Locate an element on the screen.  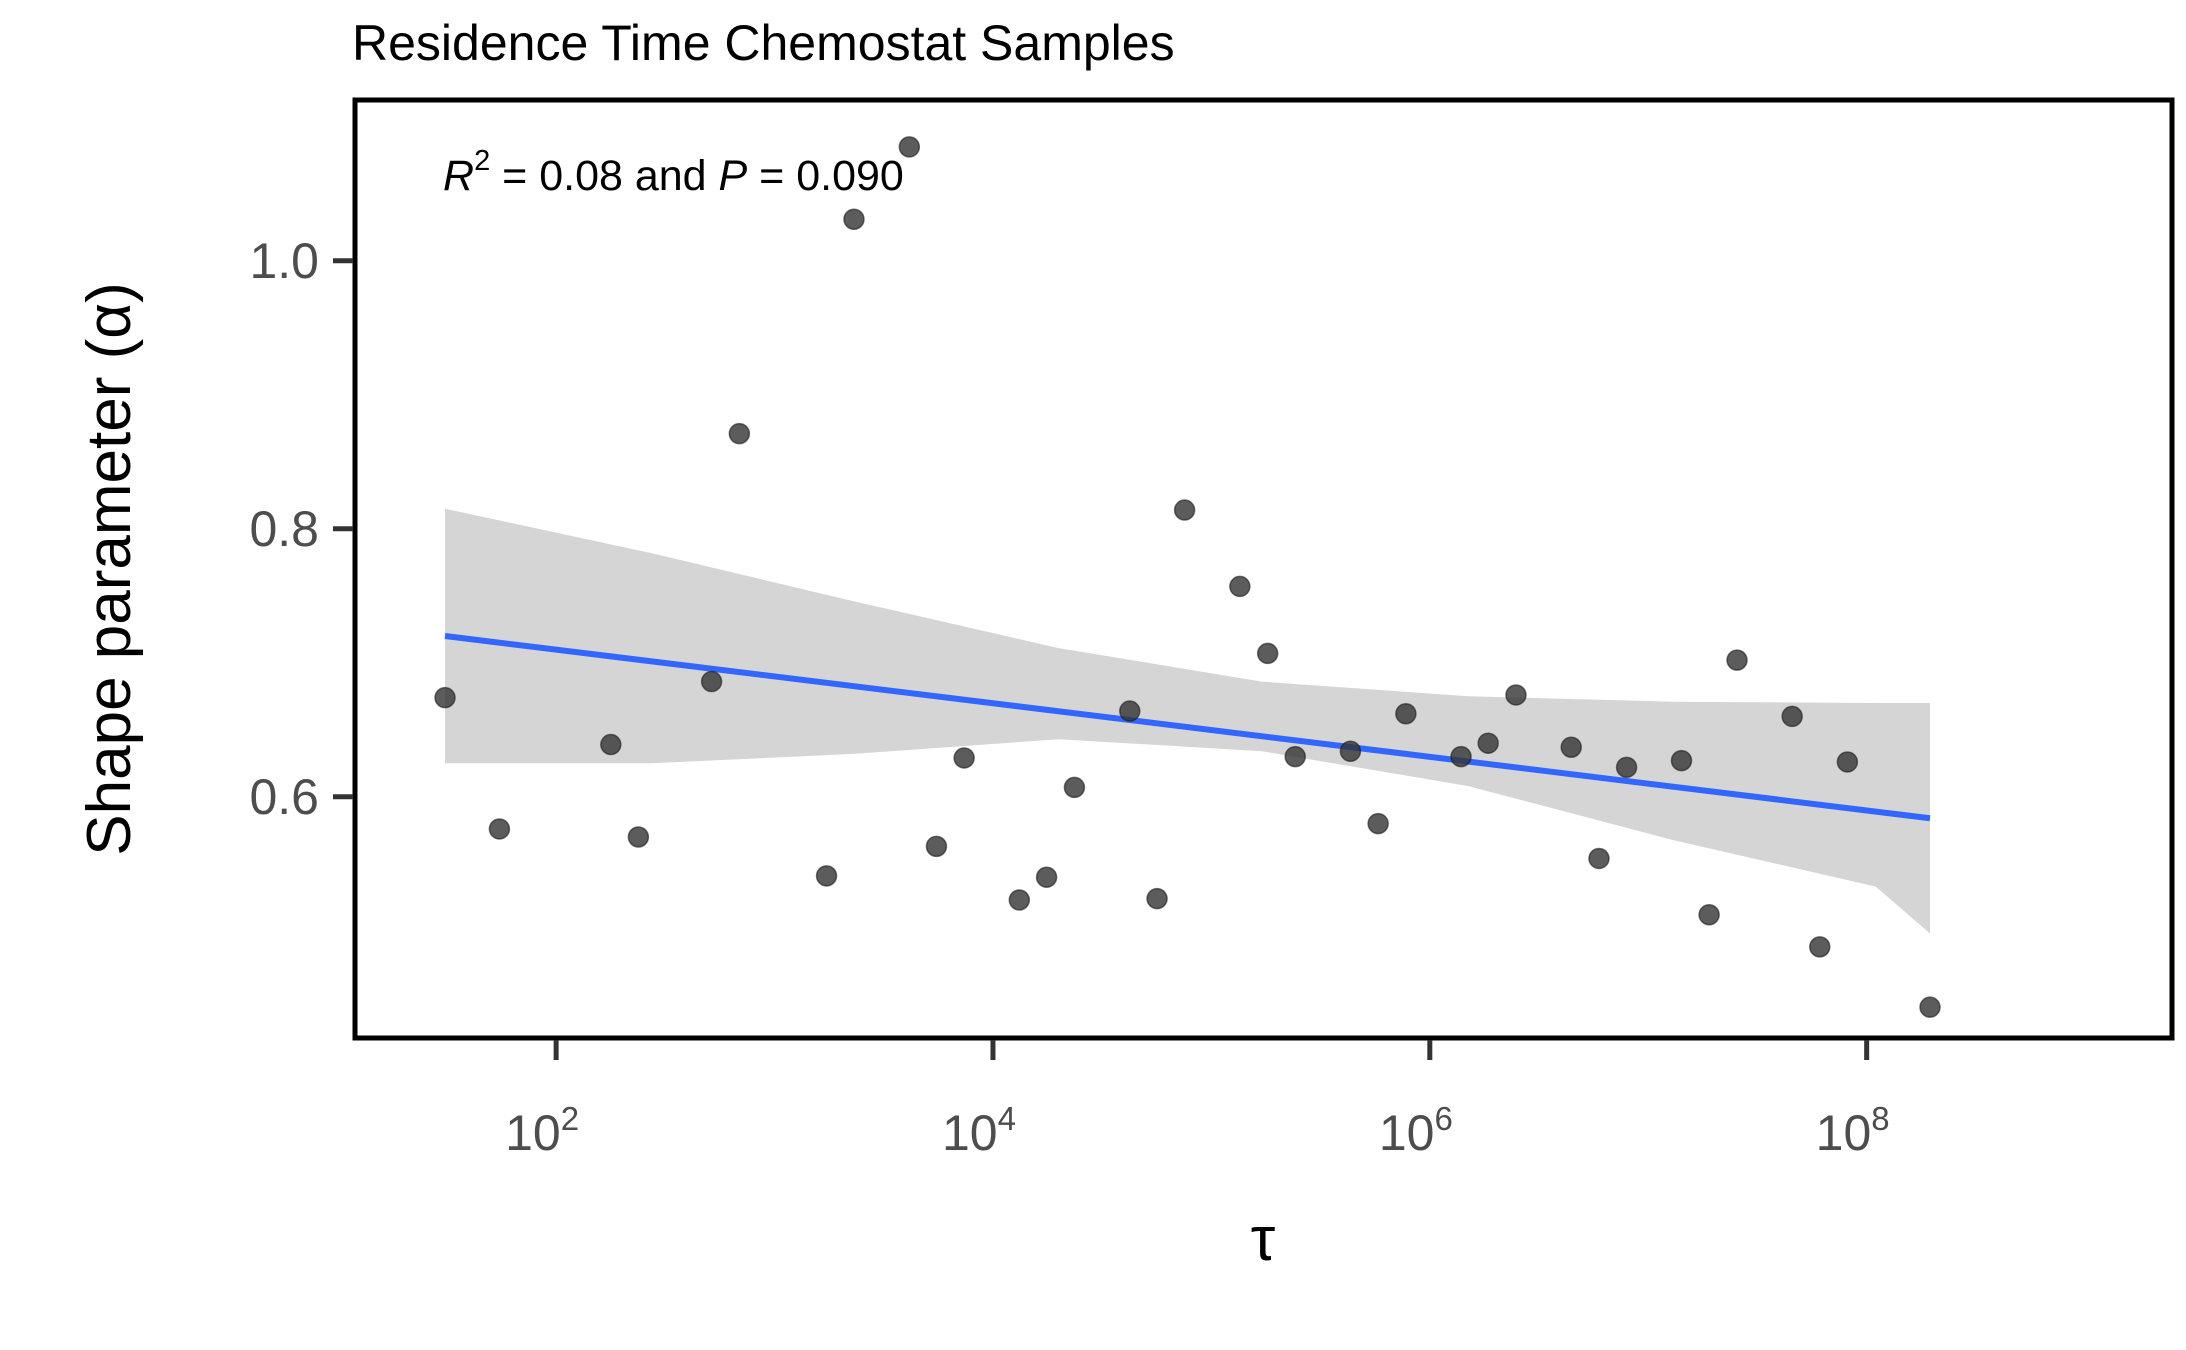
x-tick-label: 10² is located at coordinates (542, 1130).